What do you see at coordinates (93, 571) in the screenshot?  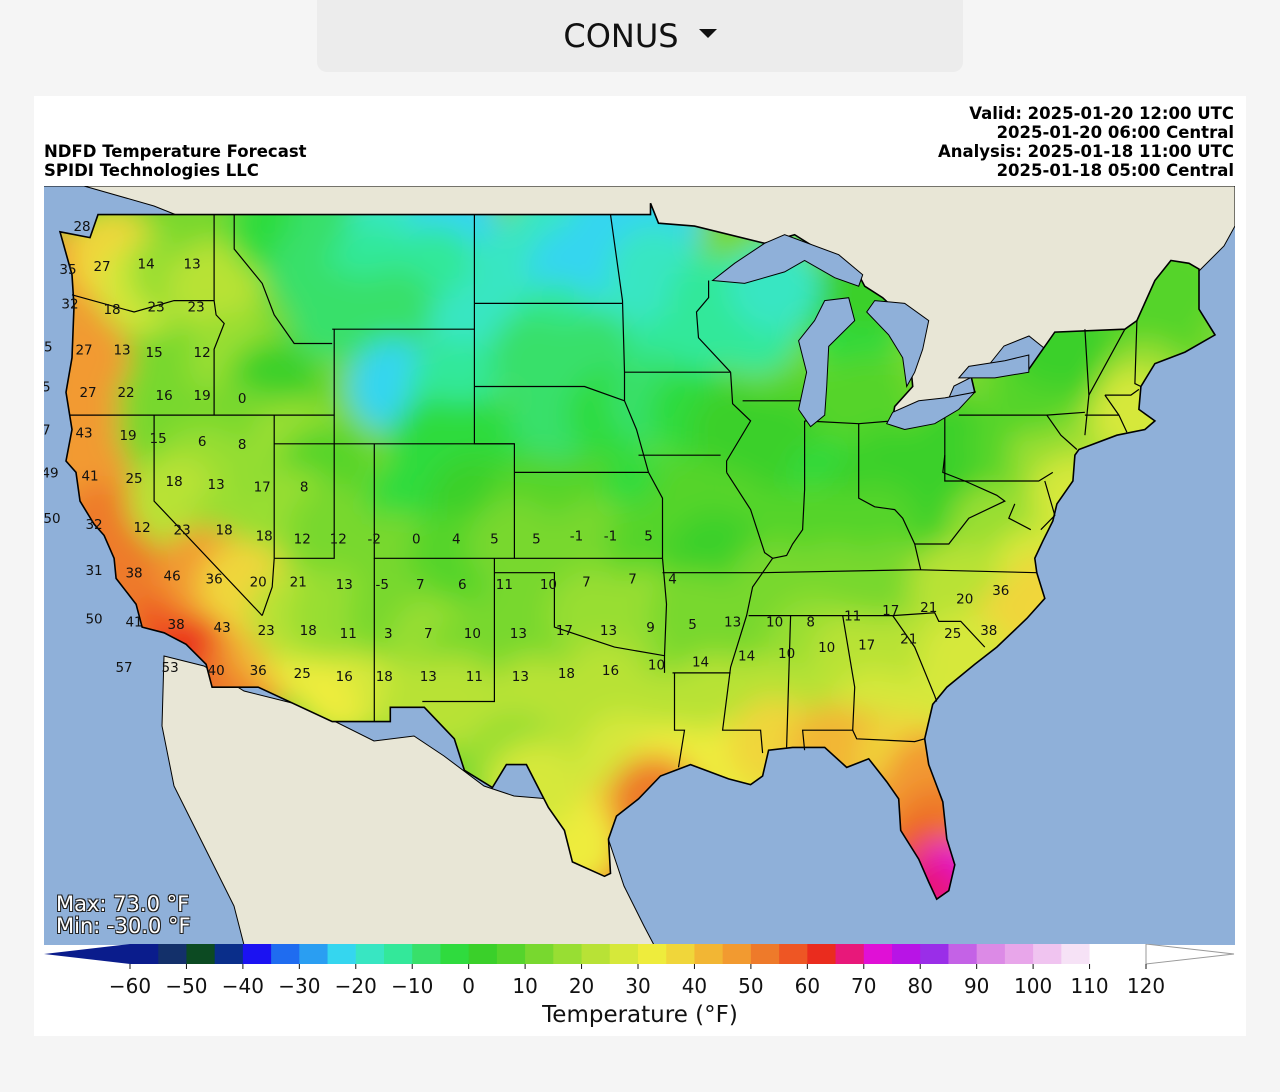 I see `temperature-value-label: 31` at bounding box center [93, 571].